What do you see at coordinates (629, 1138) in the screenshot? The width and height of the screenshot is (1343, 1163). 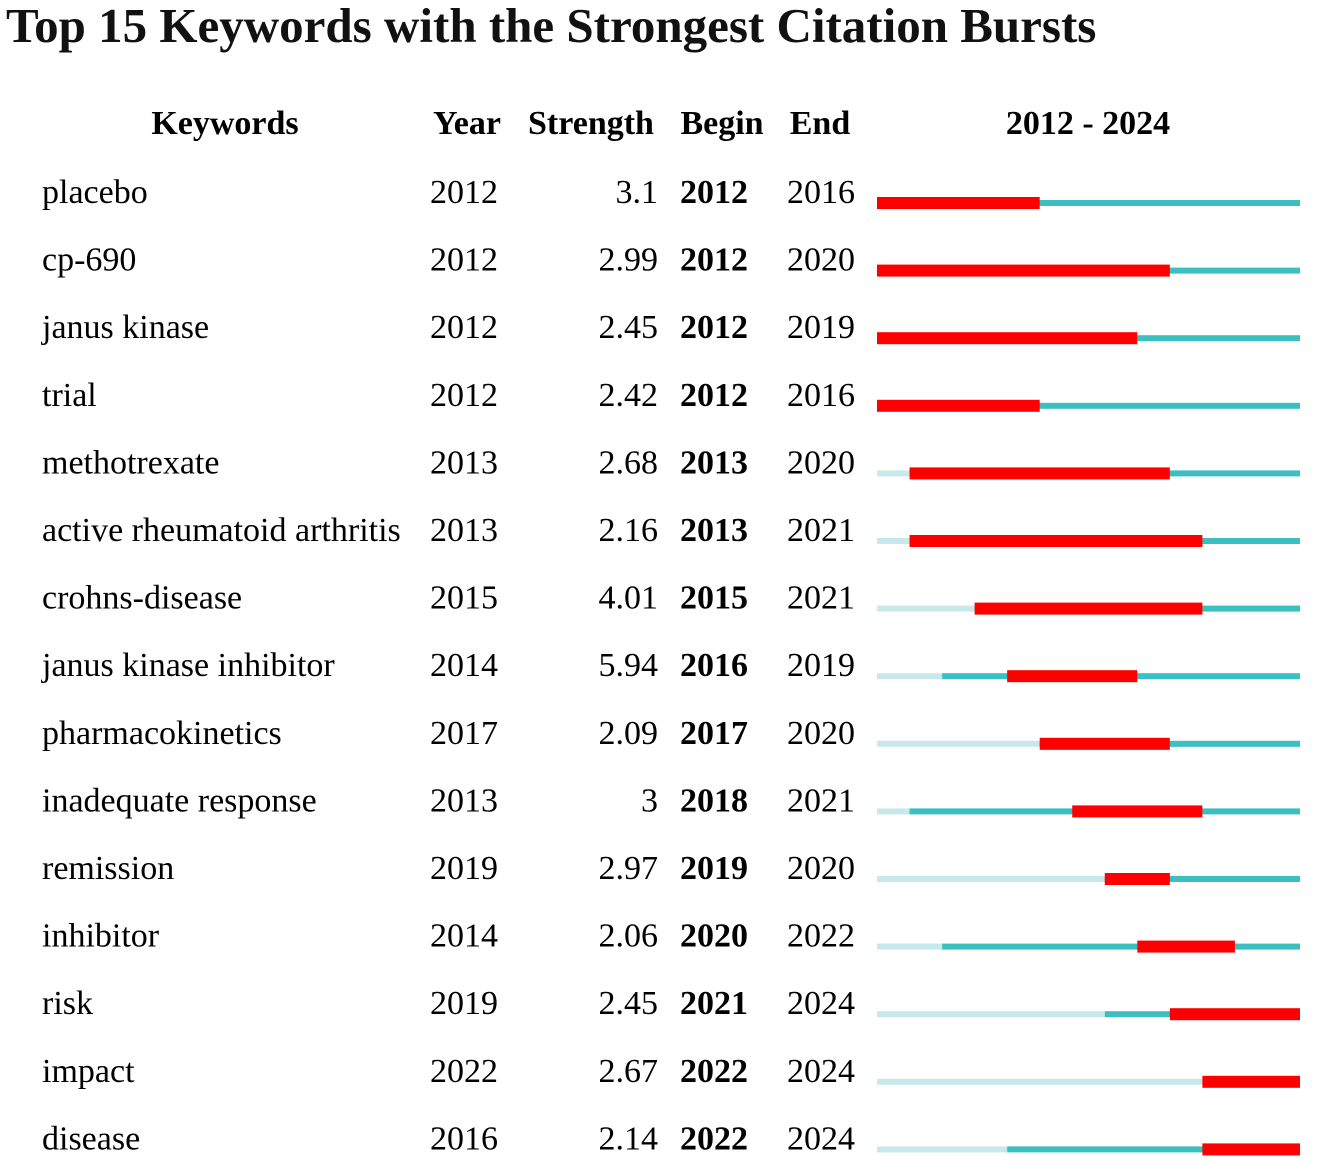 I see `strength-value: 2.14` at bounding box center [629, 1138].